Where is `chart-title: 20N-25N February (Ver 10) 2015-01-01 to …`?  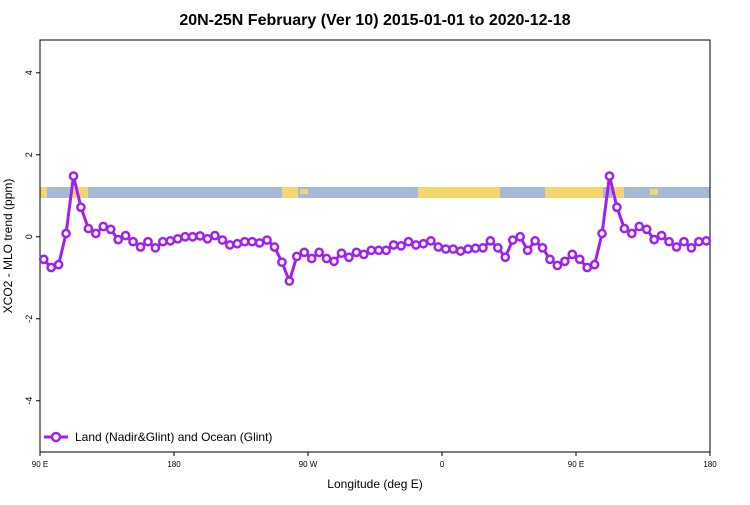
chart-title: 20N-25N February (Ver 10) 2015-01-01 to … is located at coordinates (374, 20).